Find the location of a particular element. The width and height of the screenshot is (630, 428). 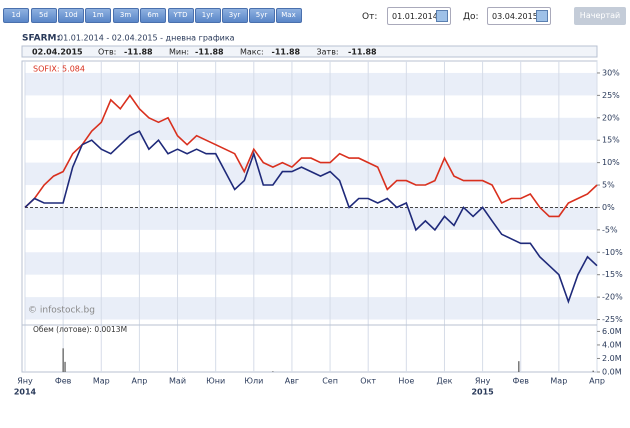

y-tick-label: -20% is located at coordinates (612, 297).